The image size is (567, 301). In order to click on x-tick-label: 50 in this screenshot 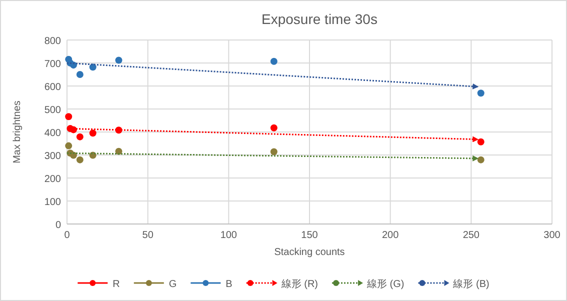, I will do `click(148, 235)`.